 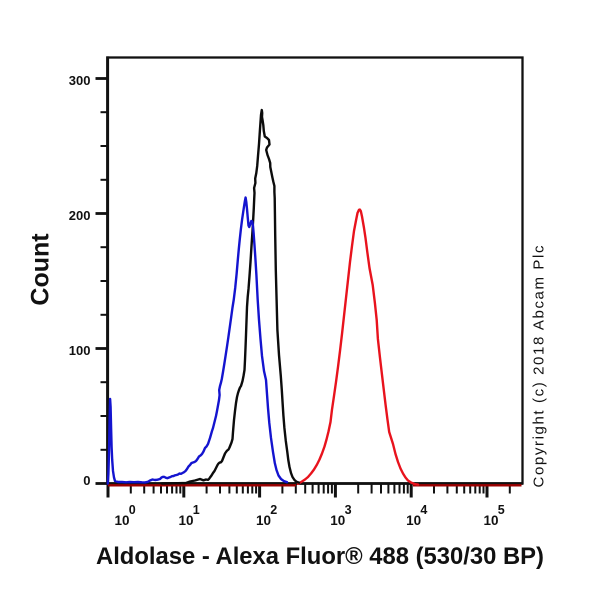 I want to click on svg-text: Count, so click(x=41, y=269).